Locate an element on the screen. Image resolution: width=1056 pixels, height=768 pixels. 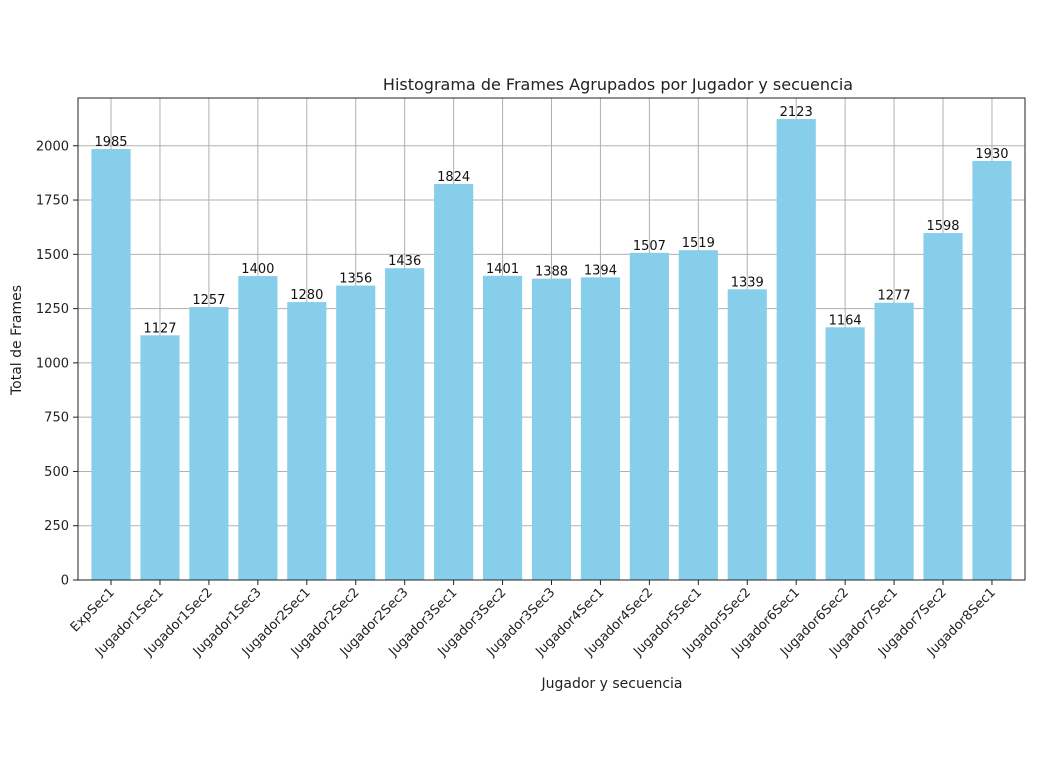
y-axis: 0 250 500 750 1000 1250 1500 1750 2000 is located at coordinates (57, 364).